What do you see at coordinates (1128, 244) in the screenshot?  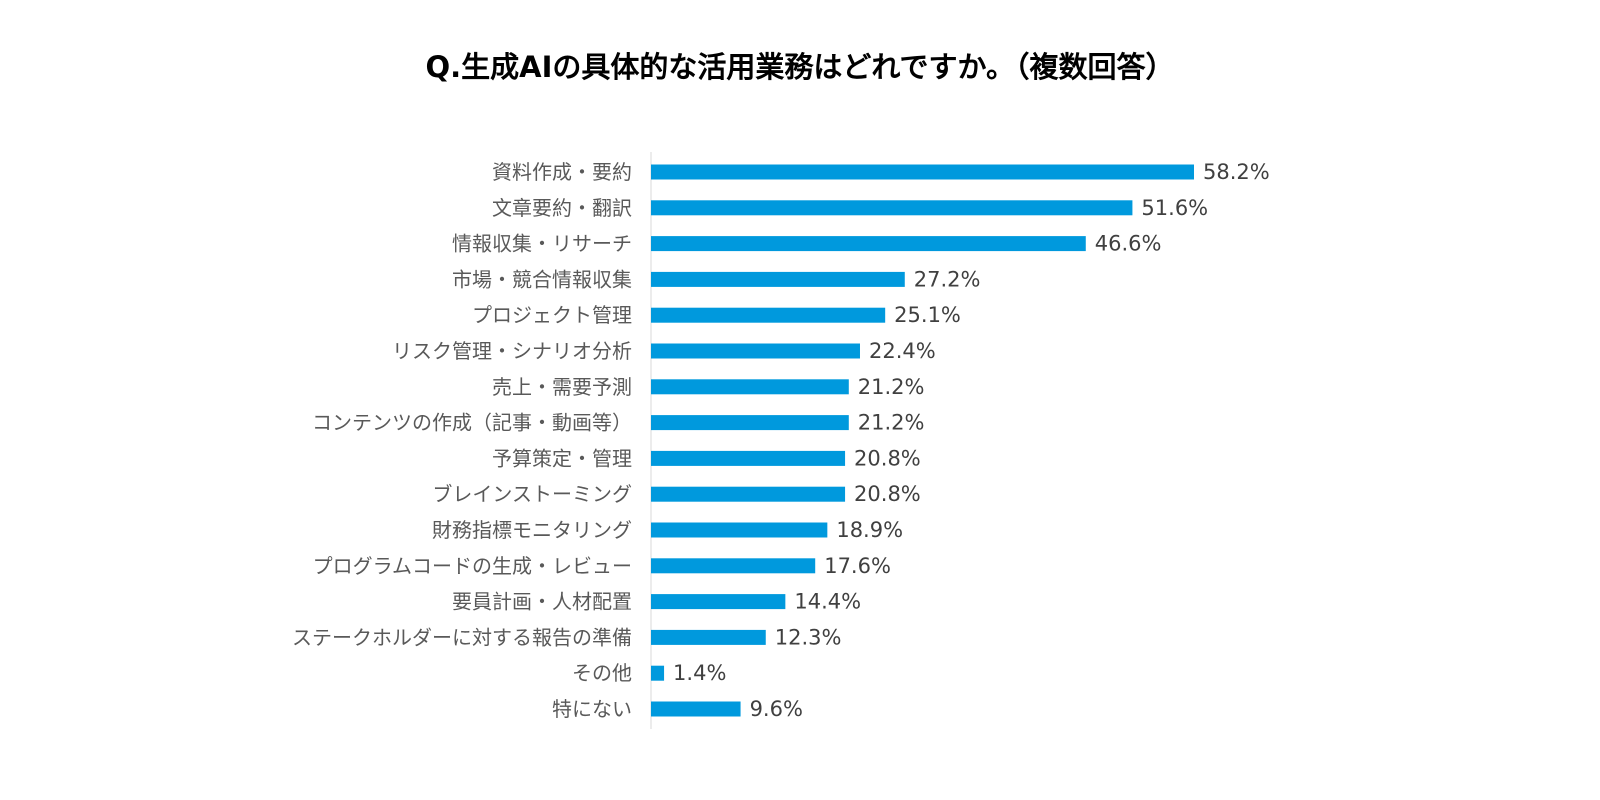 I see `data-label: 46.6%` at bounding box center [1128, 244].